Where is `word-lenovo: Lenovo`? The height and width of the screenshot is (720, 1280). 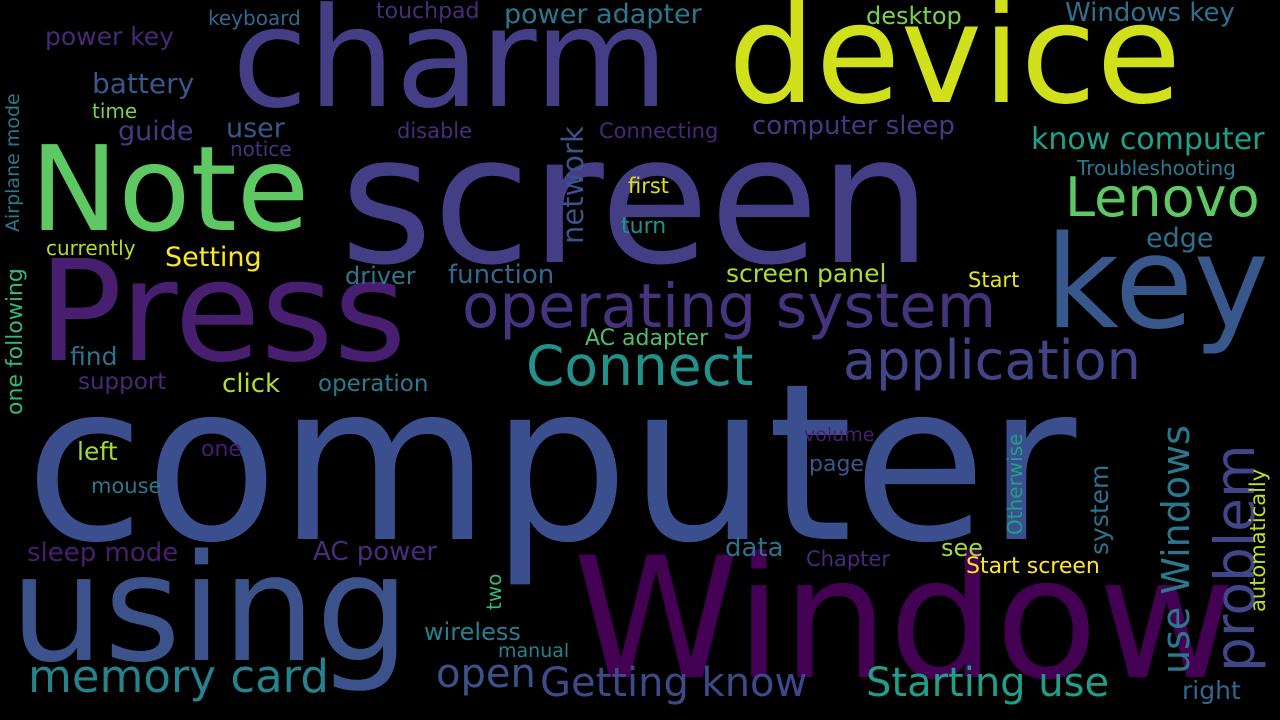
word-lenovo: Lenovo is located at coordinates (1162, 197).